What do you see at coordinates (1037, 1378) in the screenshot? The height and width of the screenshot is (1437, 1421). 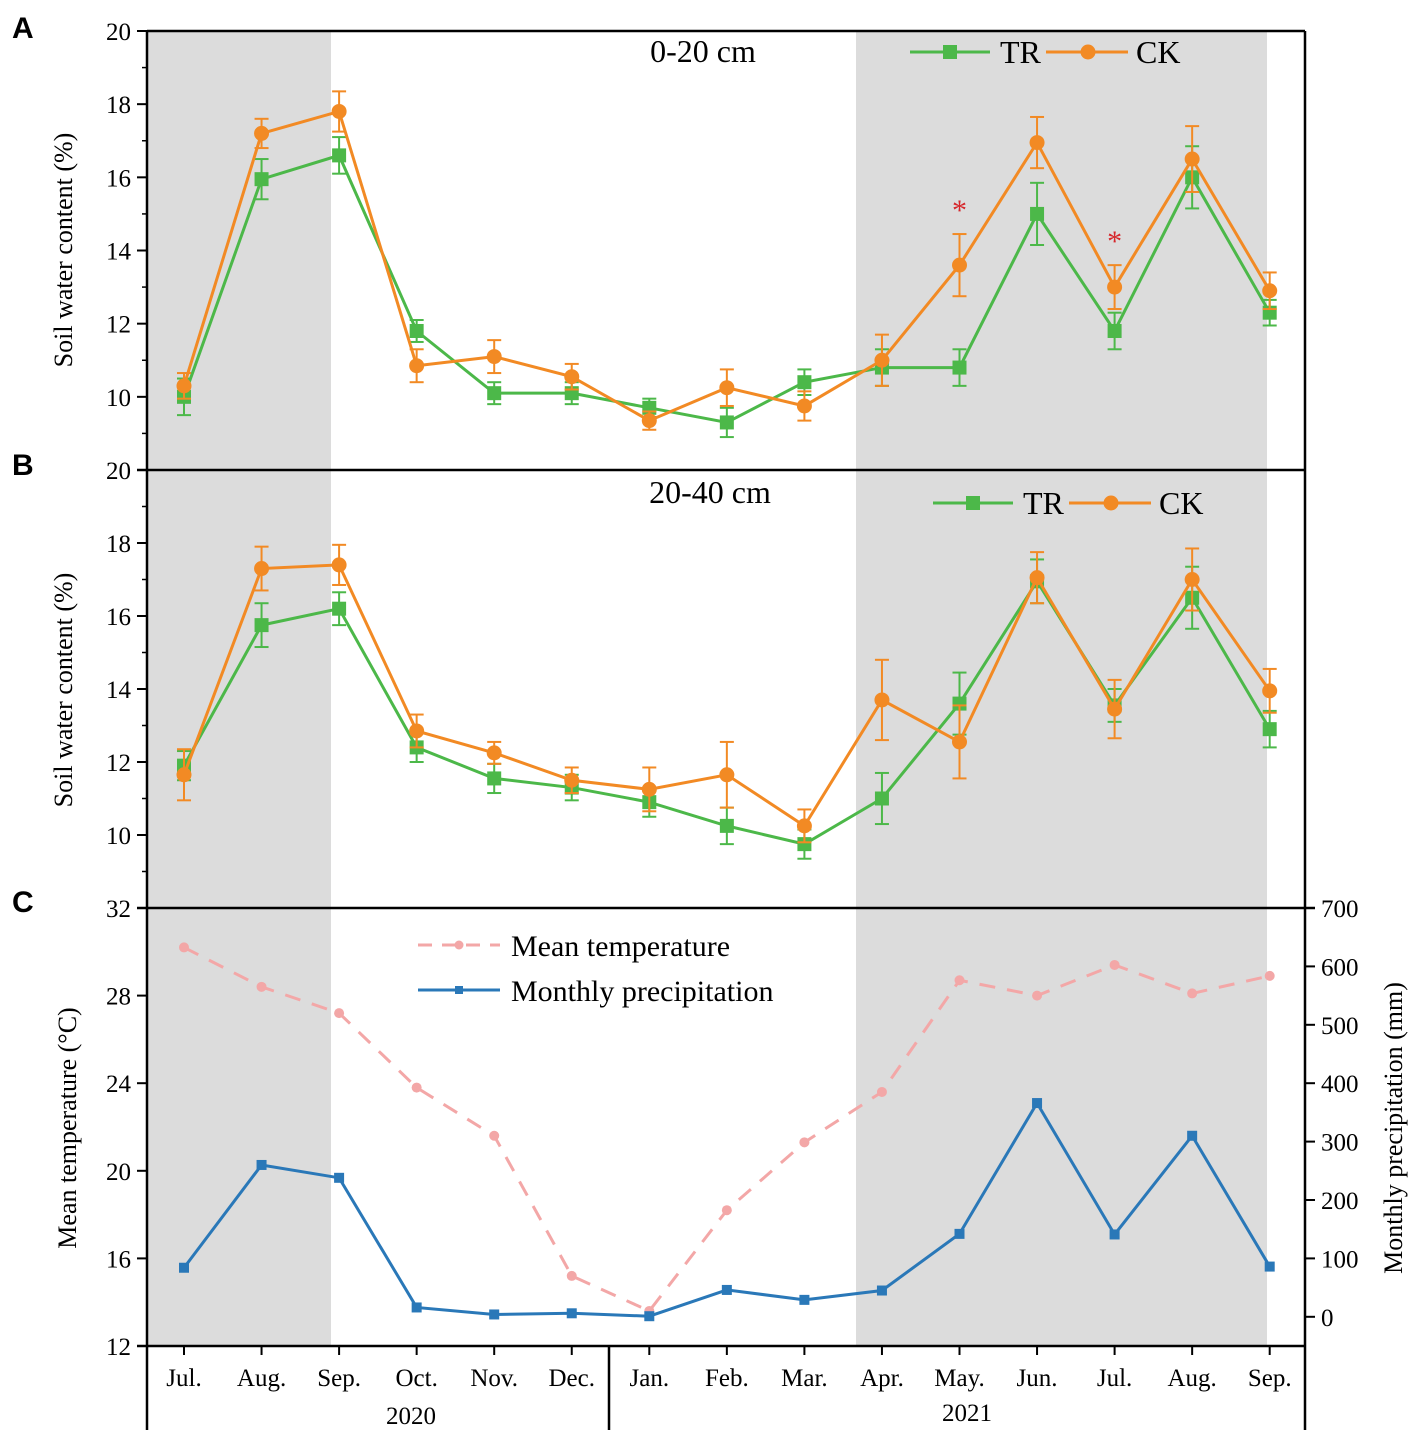 I see `x-tick-label: Jun.` at bounding box center [1037, 1378].